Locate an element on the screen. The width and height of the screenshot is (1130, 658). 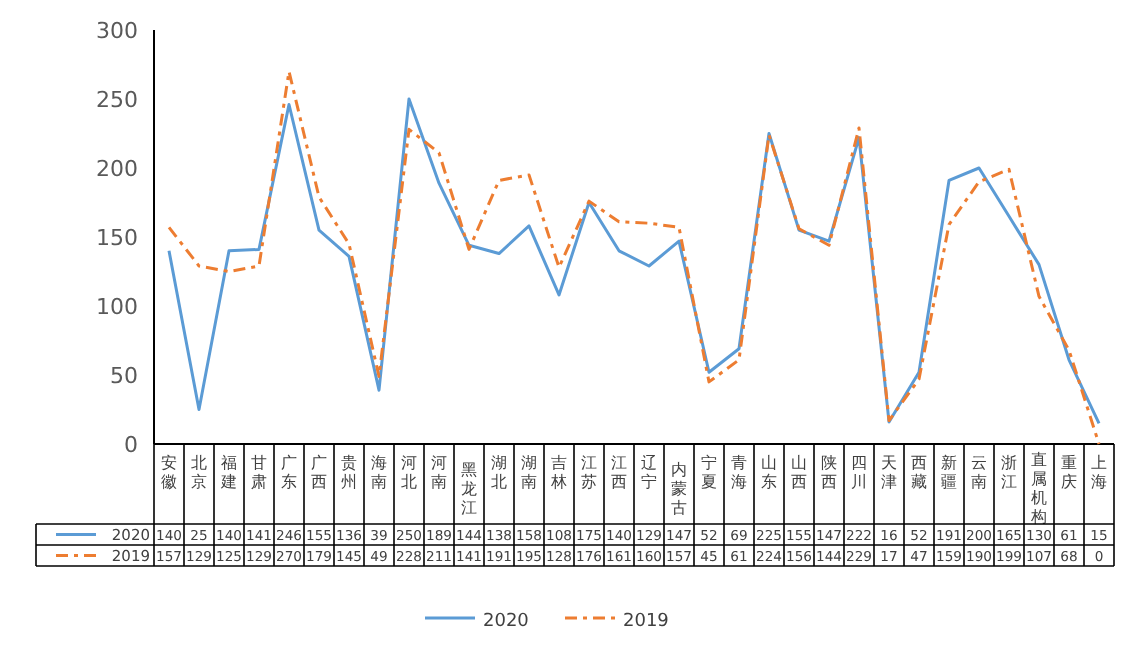
x-tick-label: 青海 is located at coordinates (739, 472).